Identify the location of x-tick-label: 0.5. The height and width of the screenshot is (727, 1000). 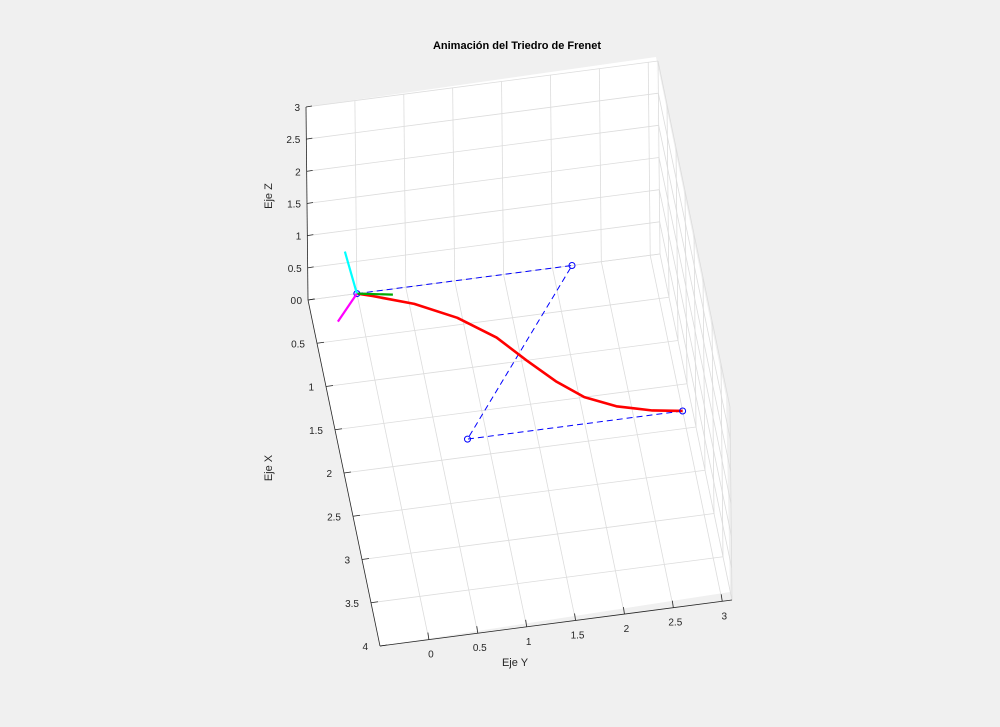
(298, 344).